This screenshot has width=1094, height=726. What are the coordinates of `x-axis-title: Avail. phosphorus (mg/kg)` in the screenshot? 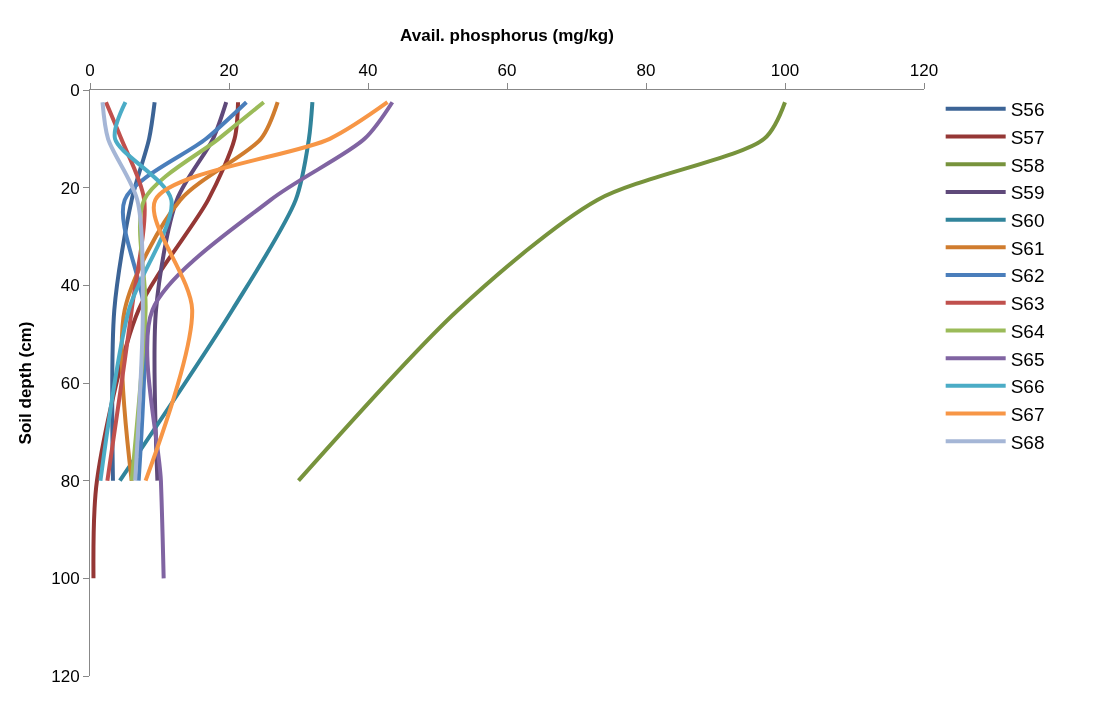 It's located at (507, 35).